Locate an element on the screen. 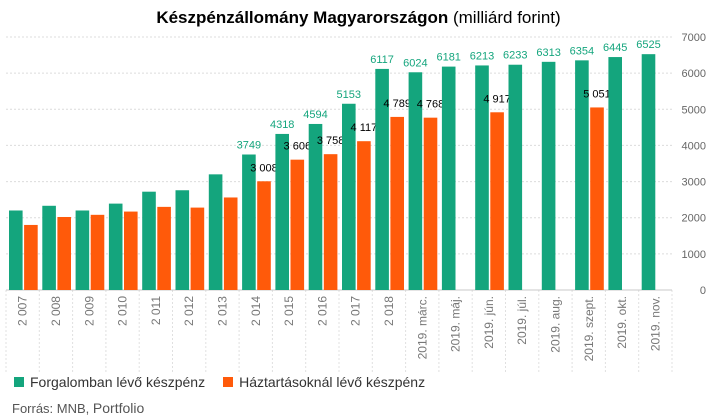 Image resolution: width=717 pixels, height=420 pixels. x-tick-label: 2 009 is located at coordinates (89, 311).